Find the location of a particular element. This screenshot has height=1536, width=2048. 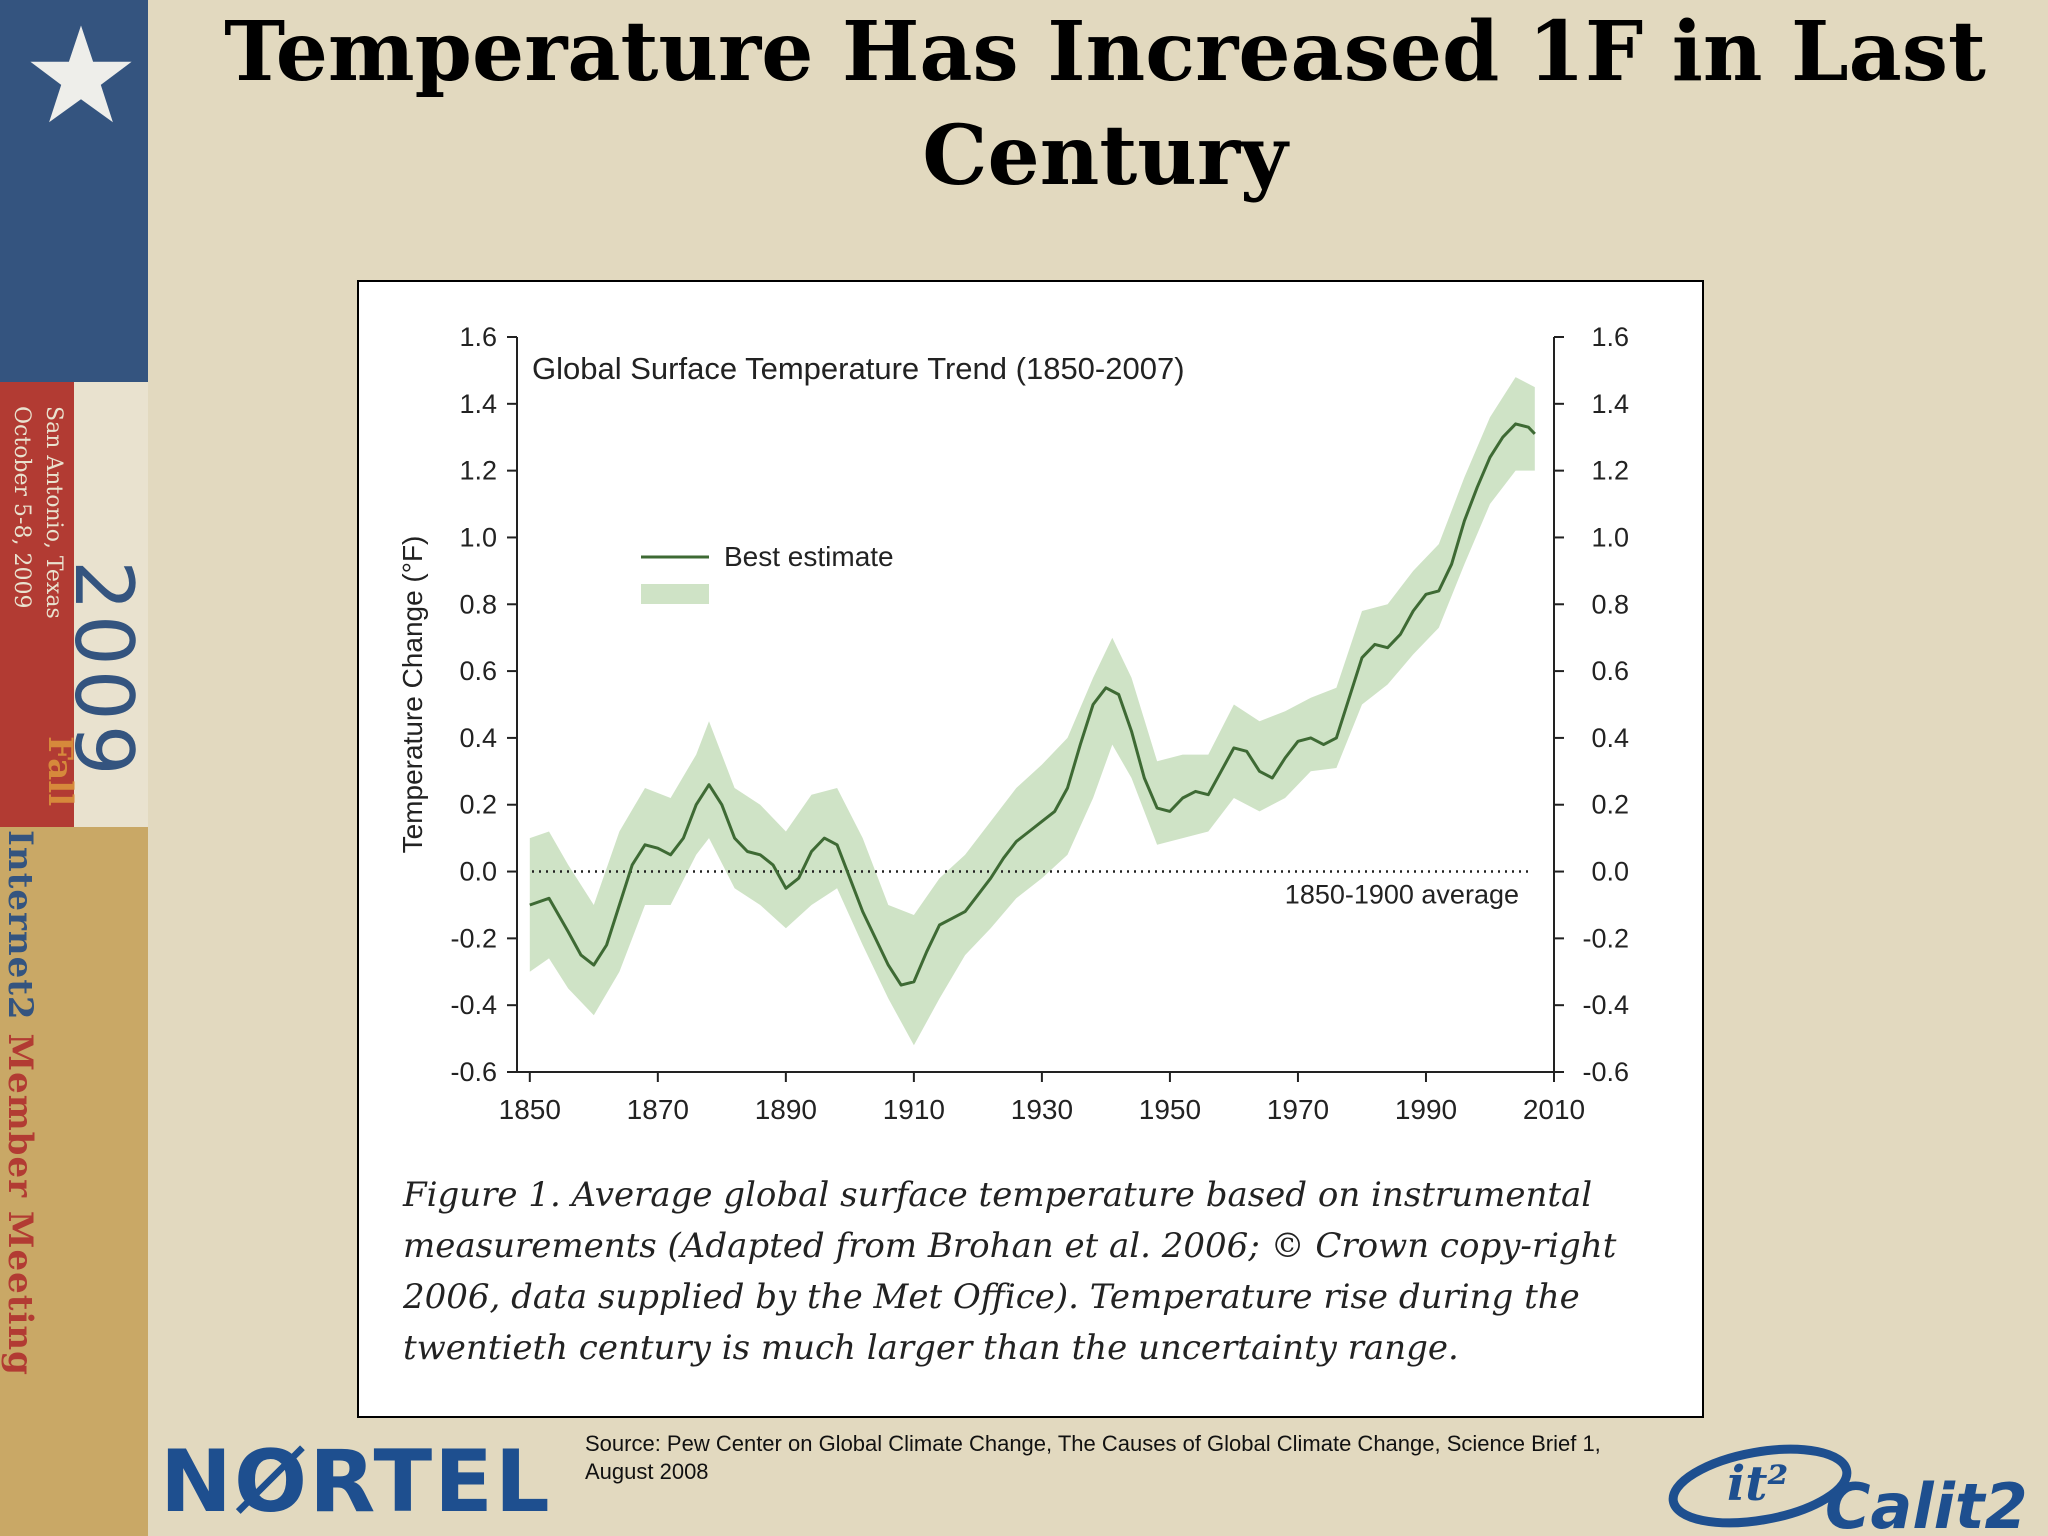

baseline-reference-label: 1850-1900 average is located at coordinates (1402, 895).